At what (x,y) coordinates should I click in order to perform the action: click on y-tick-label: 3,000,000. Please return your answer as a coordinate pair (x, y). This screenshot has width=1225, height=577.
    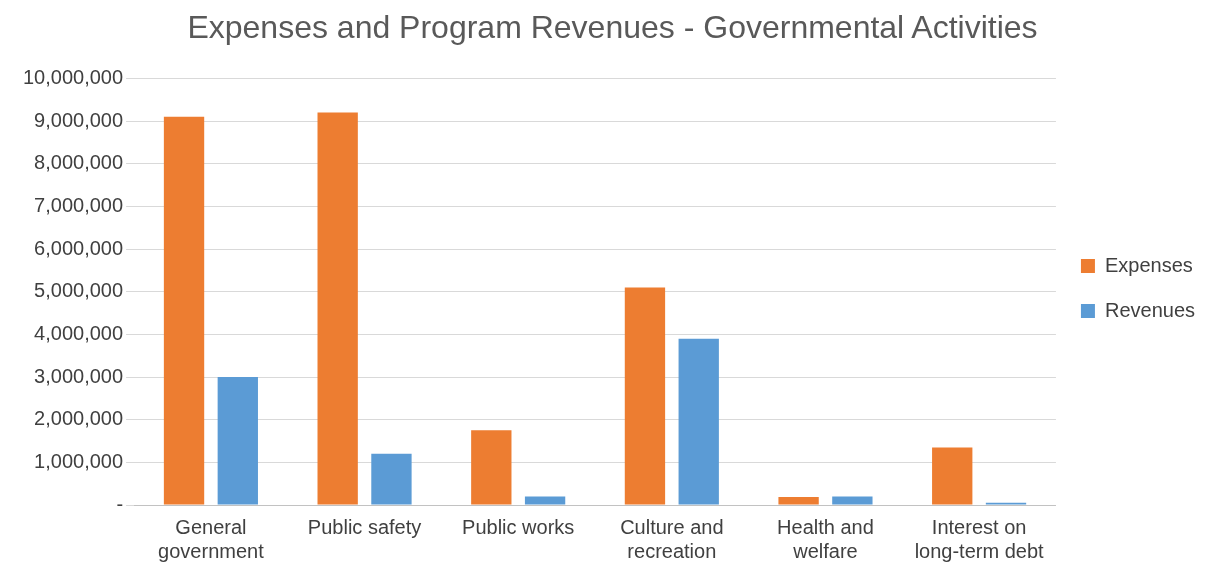
    Looking at the image, I should click on (79, 375).